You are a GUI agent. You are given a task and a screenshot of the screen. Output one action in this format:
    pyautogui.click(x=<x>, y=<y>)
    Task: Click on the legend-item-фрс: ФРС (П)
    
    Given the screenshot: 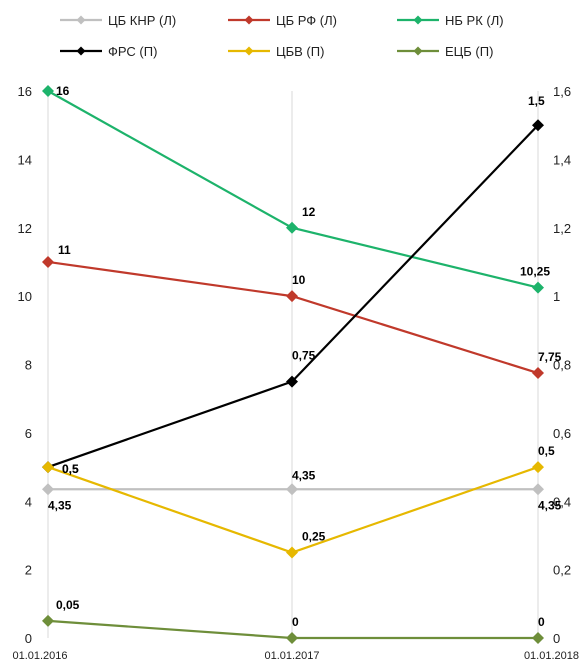 What is the action you would take?
    pyautogui.click(x=108, y=51)
    